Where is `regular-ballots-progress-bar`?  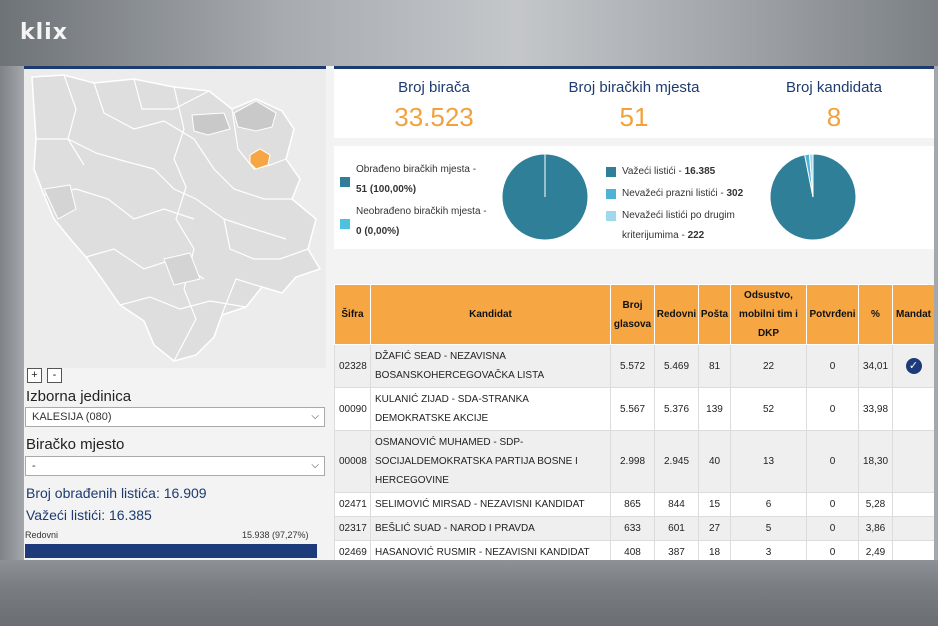
regular-ballots-progress-bar is located at coordinates (171, 551).